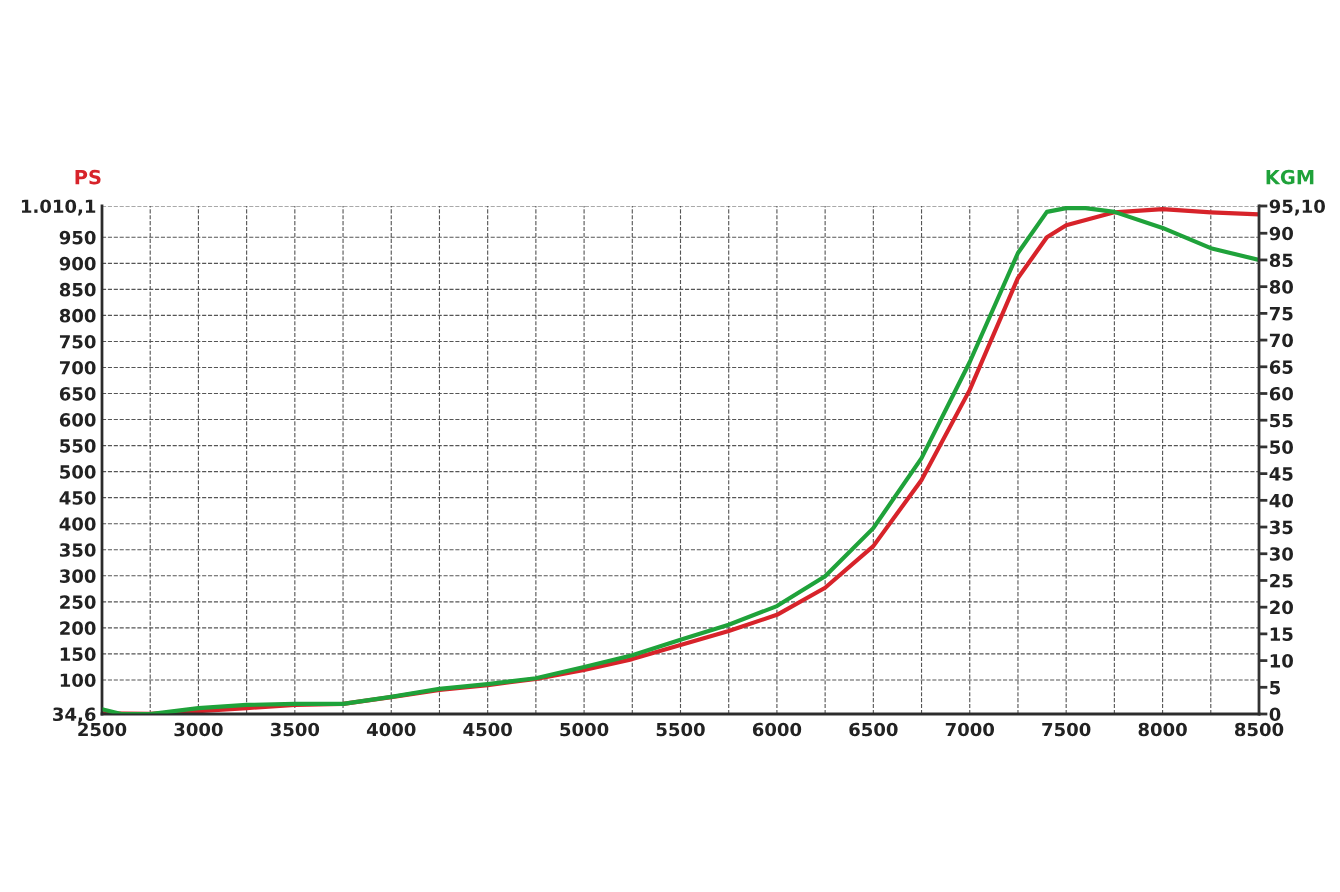 Image resolution: width=1340 pixels, height=892 pixels. I want to click on y2-tick-label: 25, so click(1281, 580).